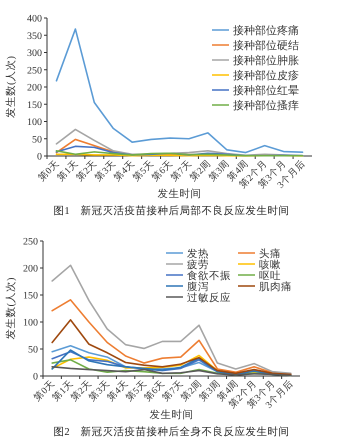 The image size is (343, 448). What do you see at coordinates (209, 276) in the screenshot?
I see `legend-label: 食欲不振` at bounding box center [209, 276].